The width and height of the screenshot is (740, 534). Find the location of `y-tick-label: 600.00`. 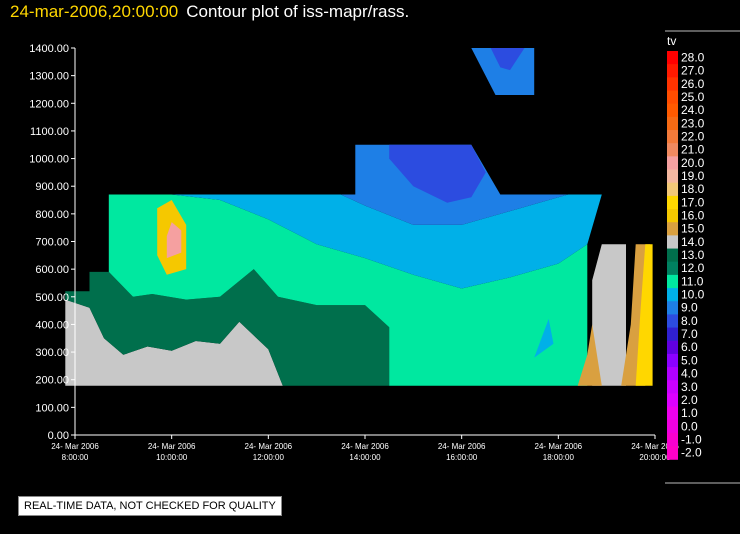

y-tick-label: 600.00 is located at coordinates (52, 270).